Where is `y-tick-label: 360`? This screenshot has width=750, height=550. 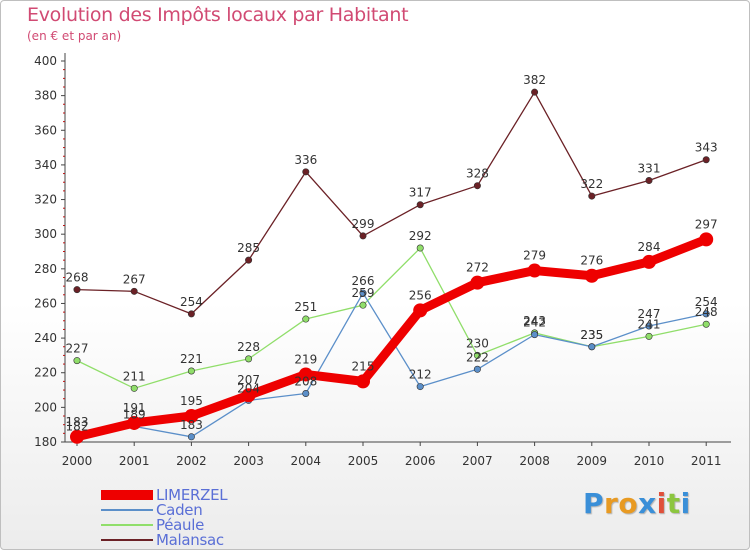 y-tick-label: 360 is located at coordinates (45, 130).